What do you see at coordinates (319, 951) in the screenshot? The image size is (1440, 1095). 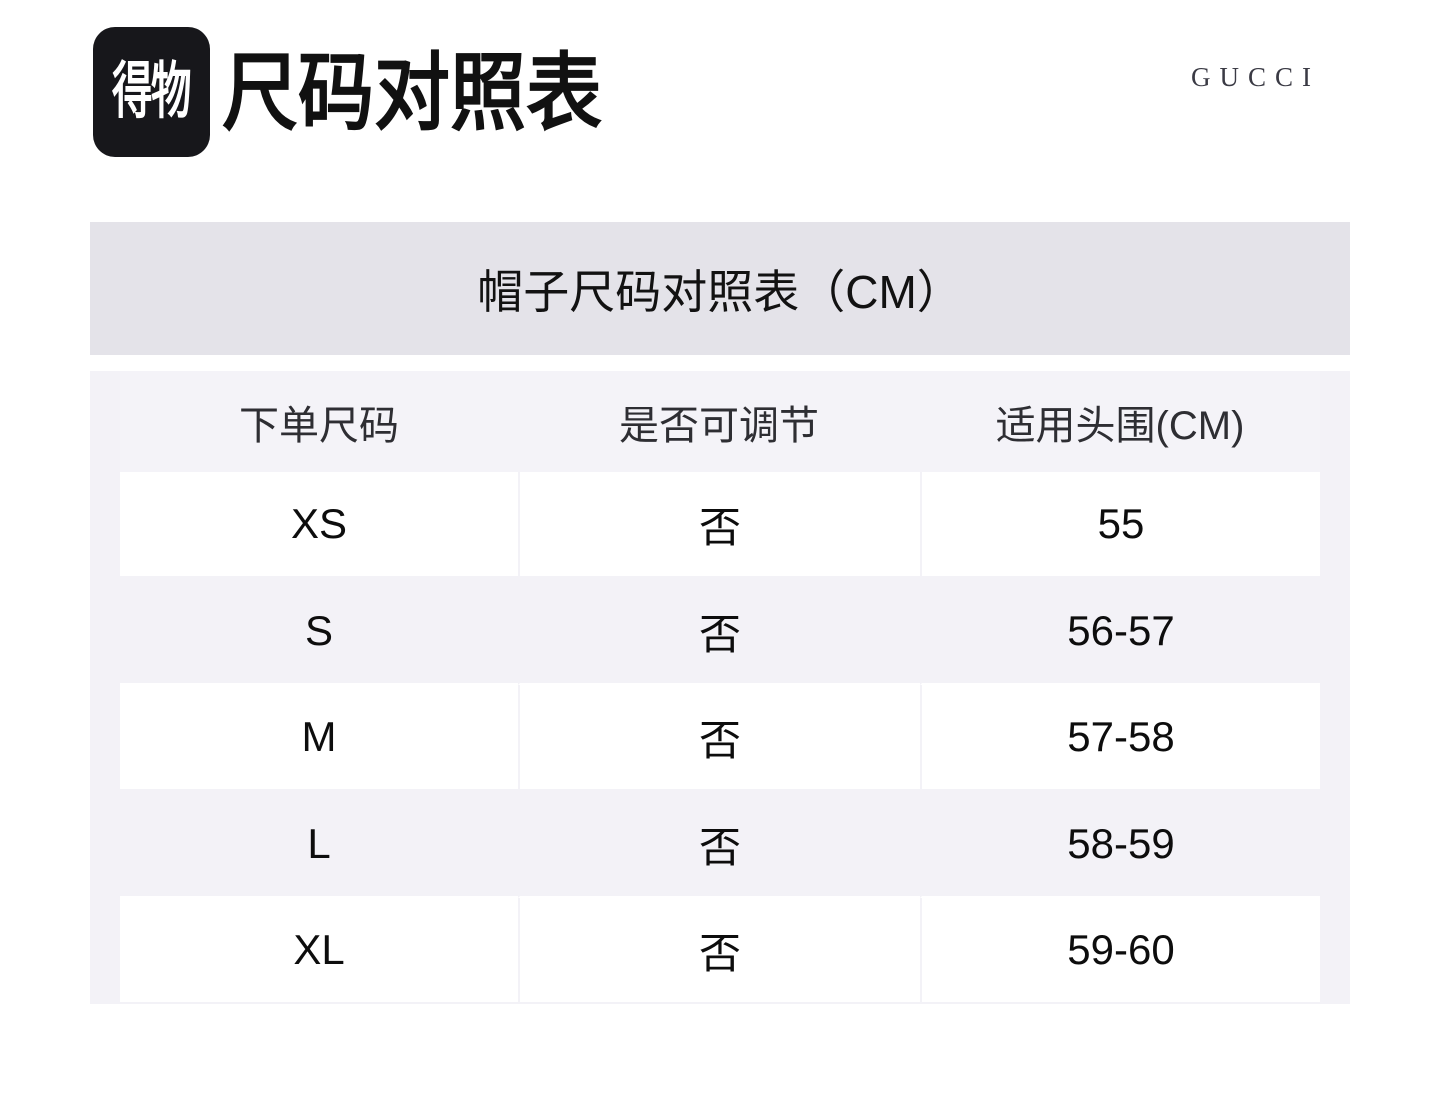 I see `cell-size: XL` at bounding box center [319, 951].